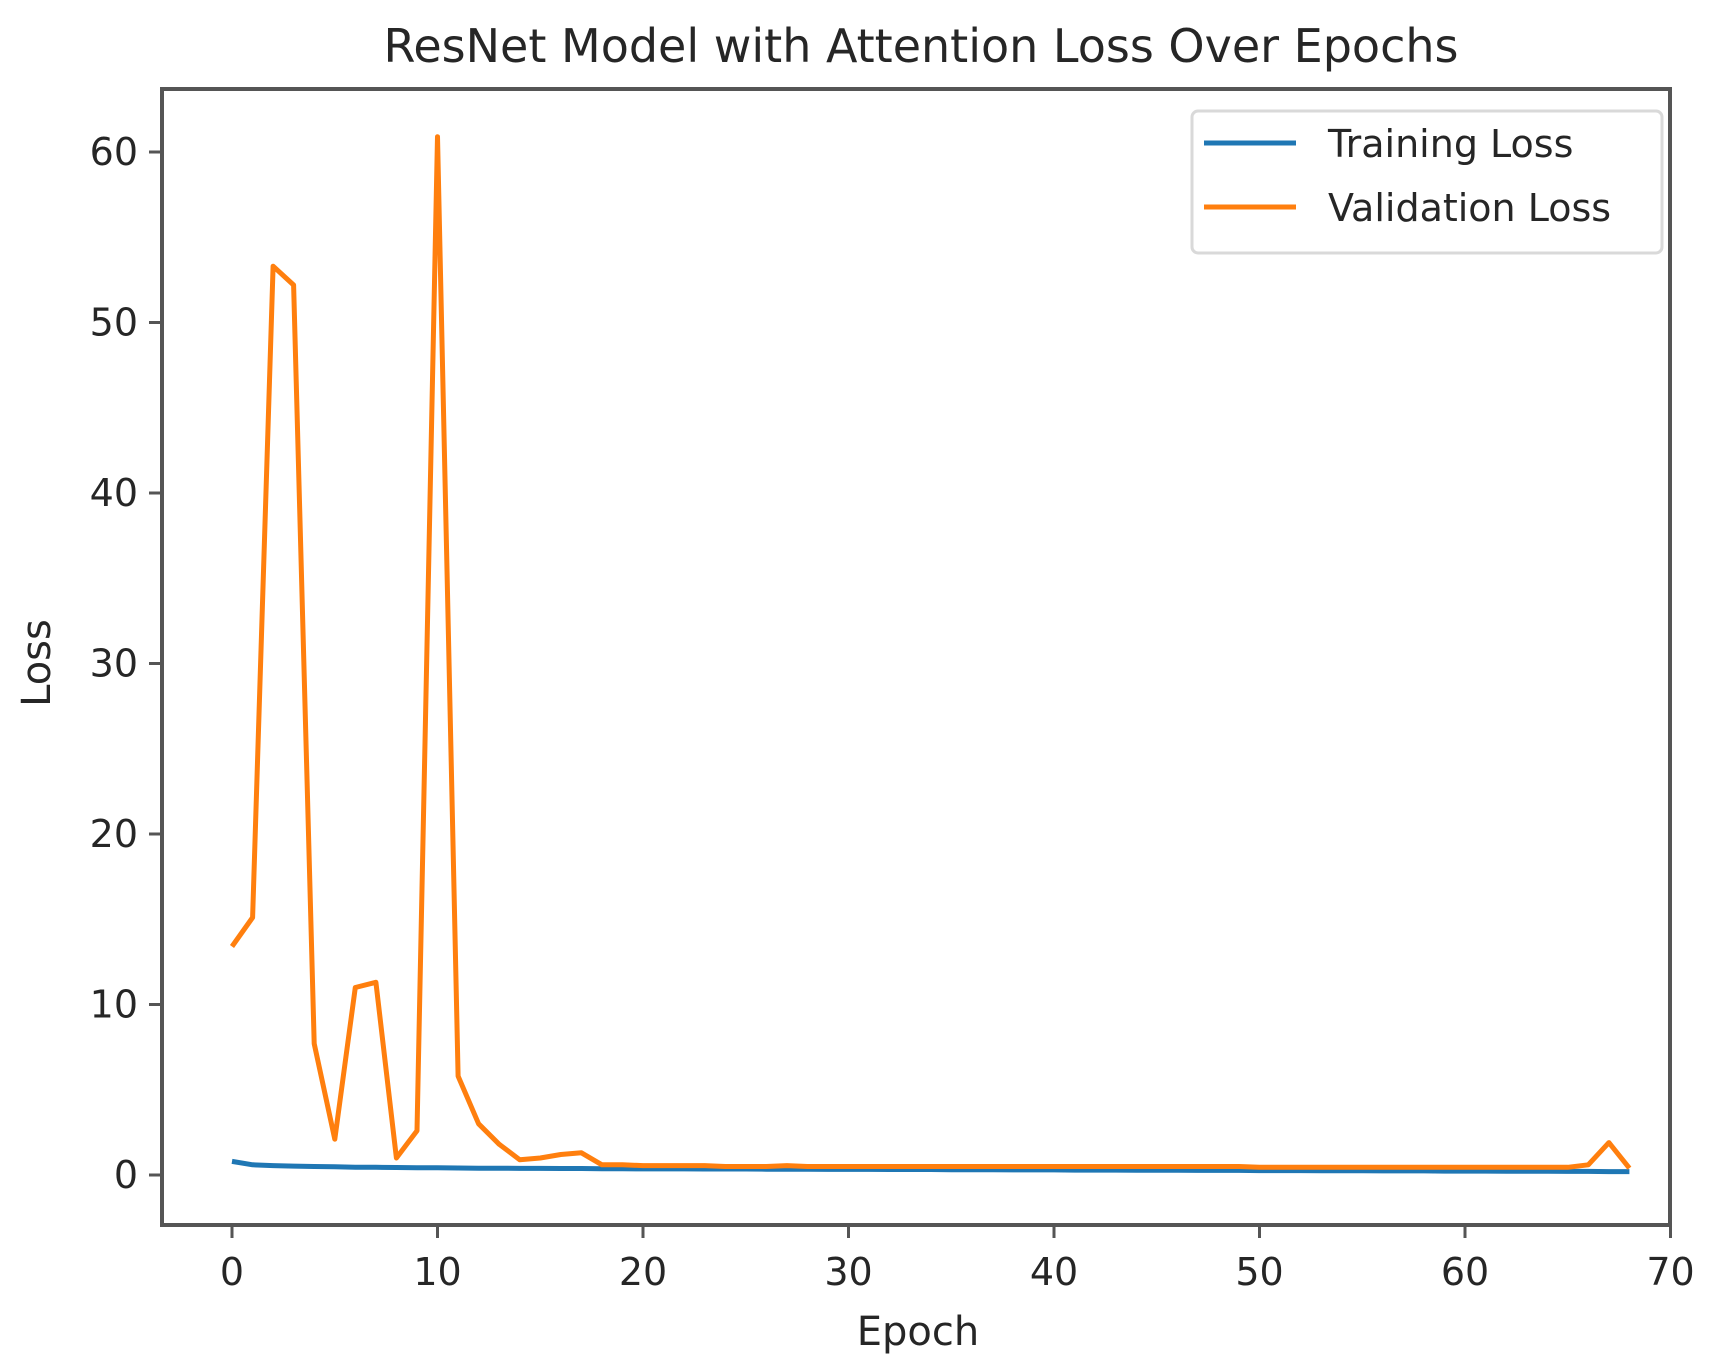 This screenshot has width=1713, height=1370. I want to click on legend-label-training: Training Loss, so click(1450, 144).